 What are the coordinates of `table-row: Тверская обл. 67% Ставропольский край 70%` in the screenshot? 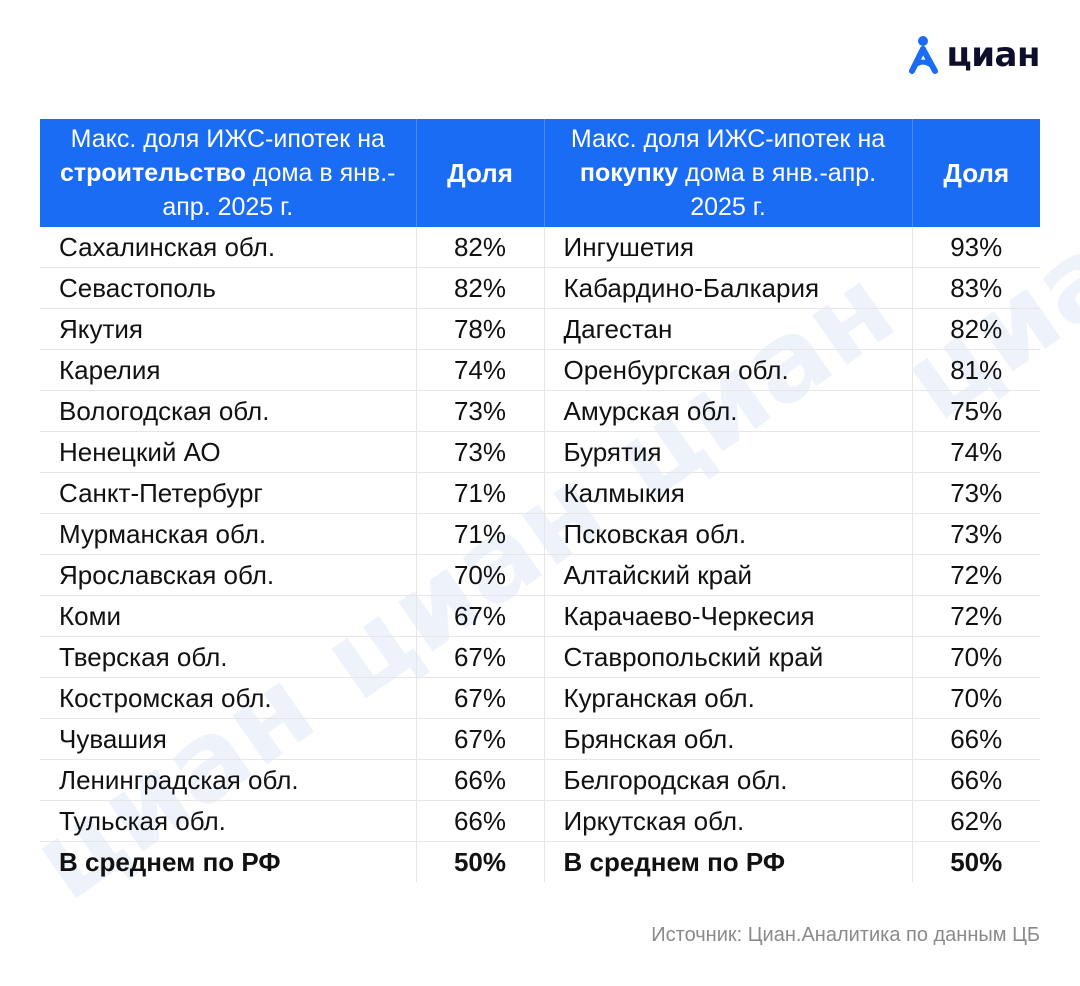 It's located at (540, 657).